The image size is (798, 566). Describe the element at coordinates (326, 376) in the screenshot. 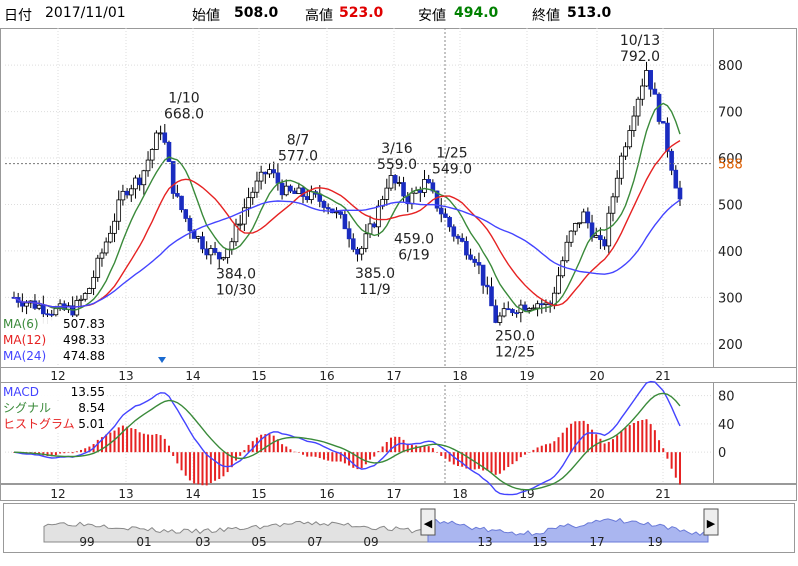

I see `price-xtick-label: 16` at that location.